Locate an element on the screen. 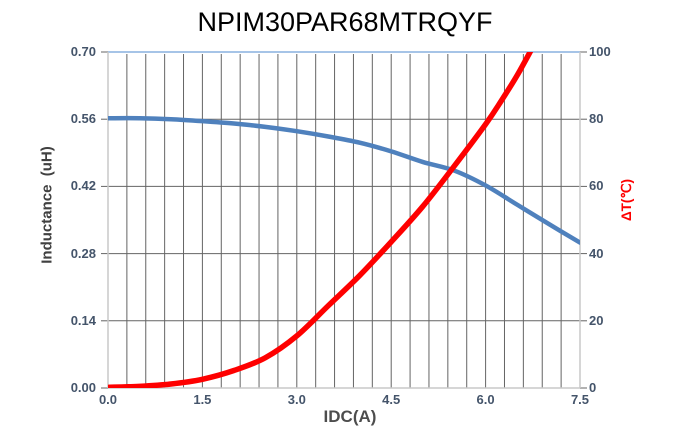 Image resolution: width=690 pixels, height=435 pixels. y-left-tick-label: 0.14 is located at coordinates (83, 320).